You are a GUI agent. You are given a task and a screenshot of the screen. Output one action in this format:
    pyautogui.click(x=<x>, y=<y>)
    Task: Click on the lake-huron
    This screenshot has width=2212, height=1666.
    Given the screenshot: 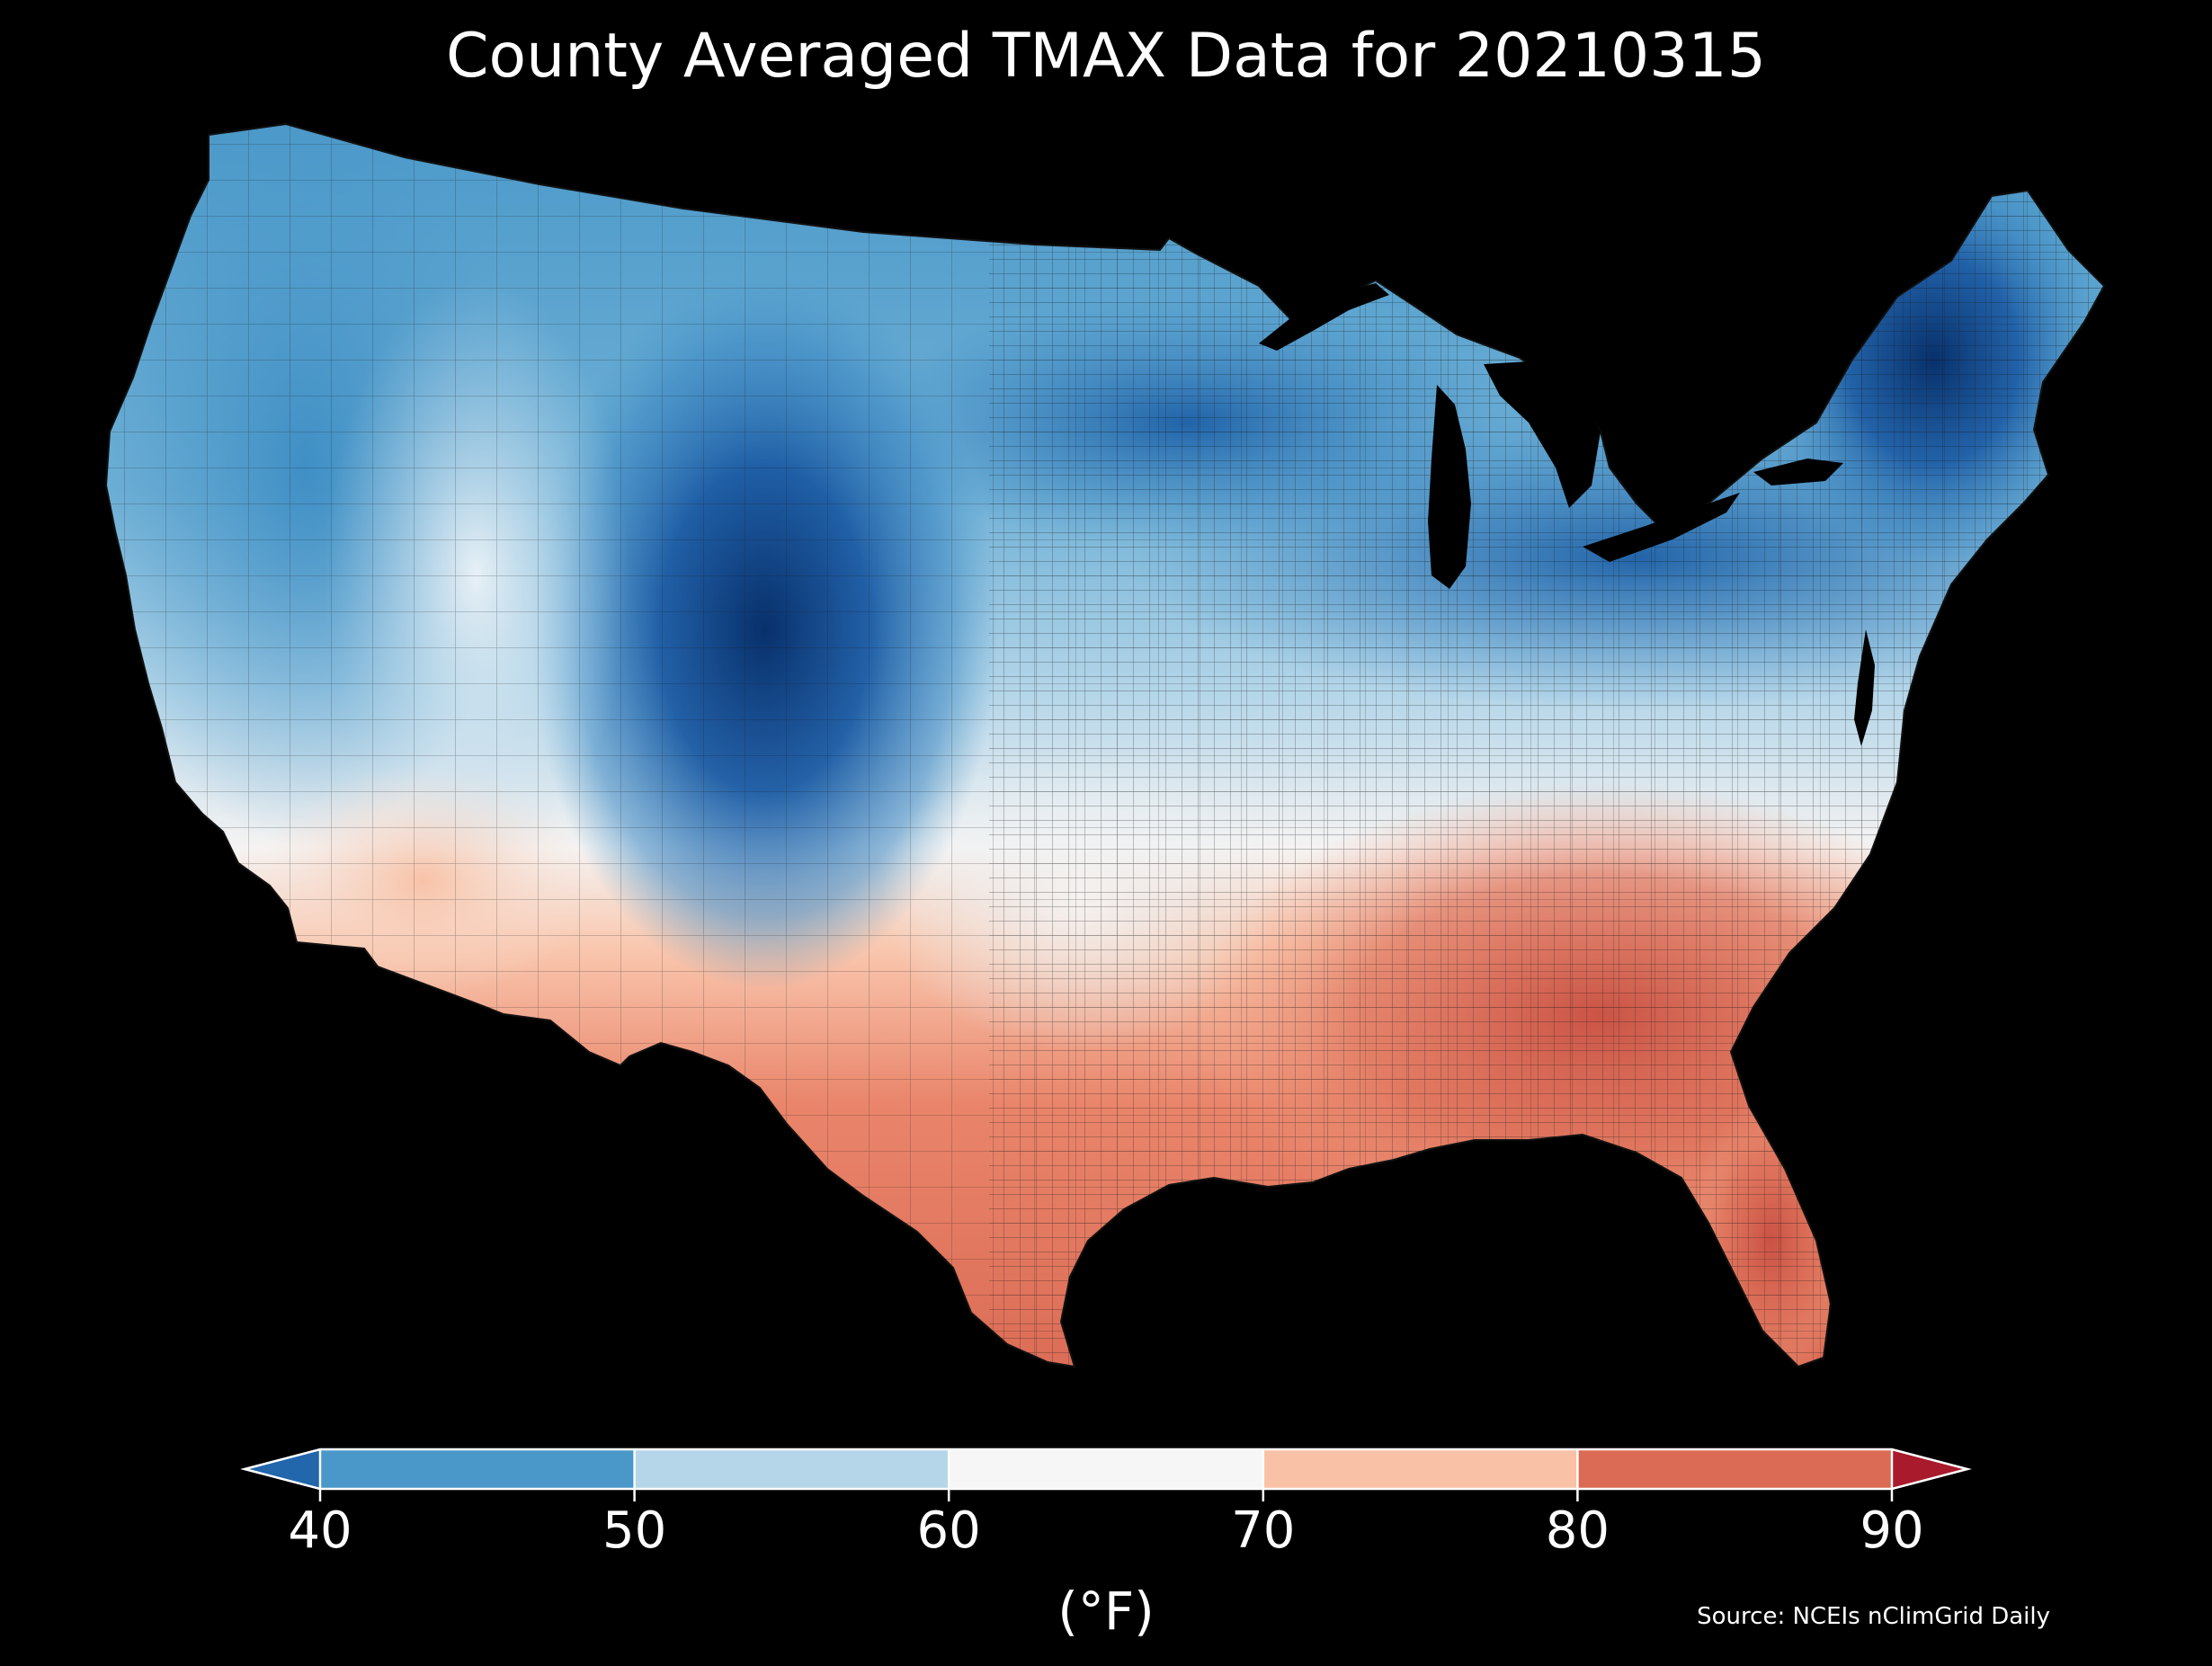 What is the action you would take?
    pyautogui.click(x=1542, y=434)
    